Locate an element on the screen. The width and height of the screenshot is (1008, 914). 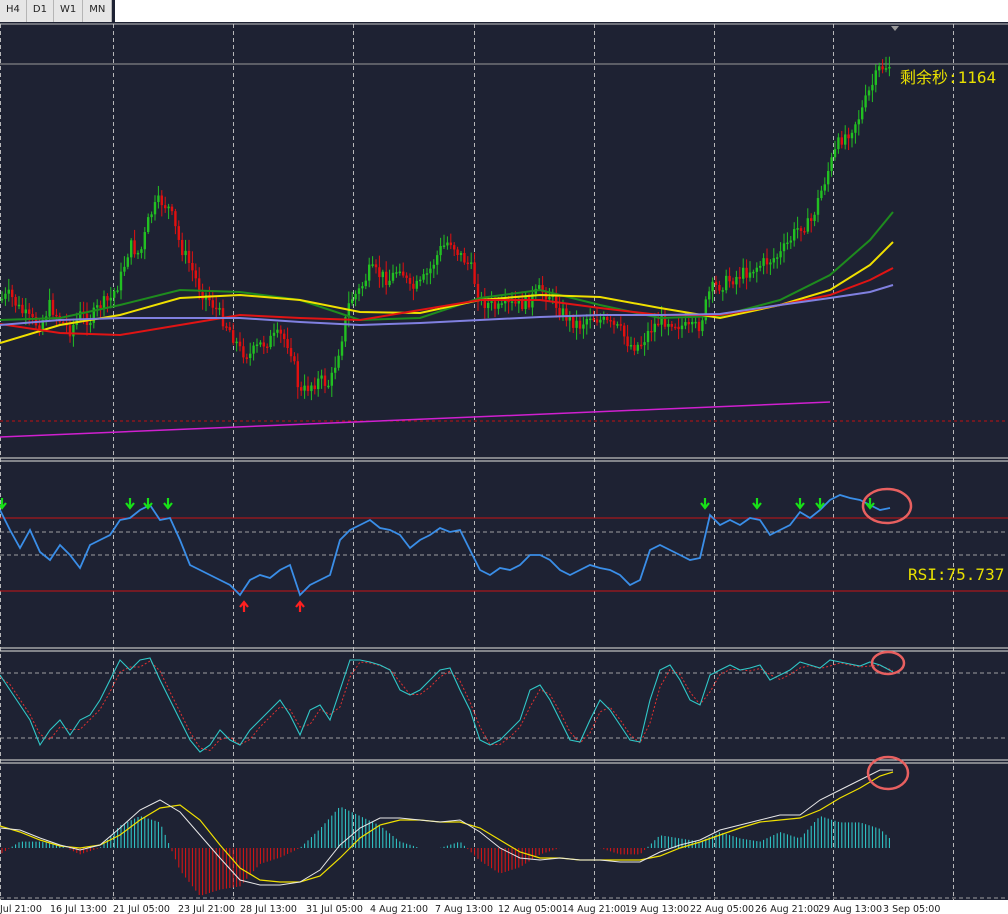
highlight-circle is located at coordinates (888, 773).